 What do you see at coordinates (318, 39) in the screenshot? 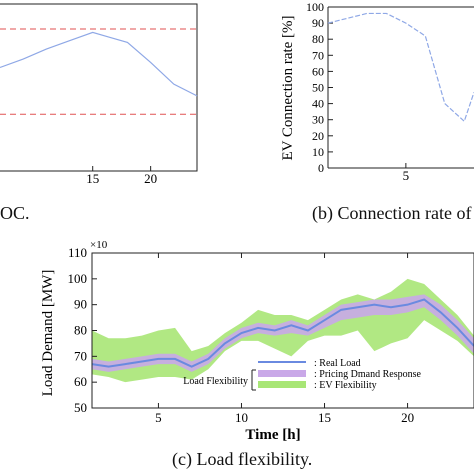
I see `chart-b-ytick-label-8: 80` at bounding box center [318, 39].